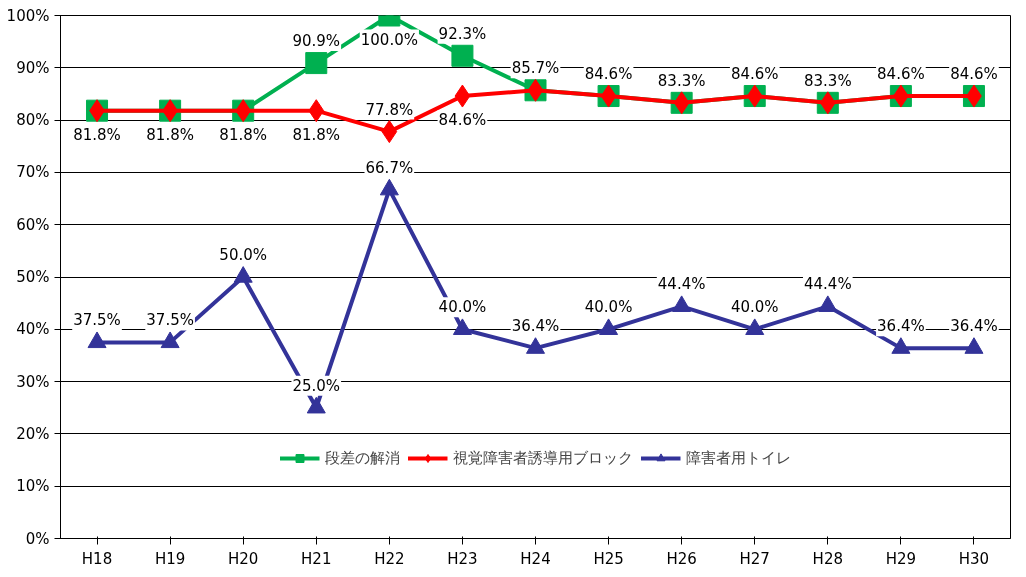 This screenshot has height=577, width=1026. Describe the element at coordinates (535, 558) in the screenshot. I see `x-tick-label: H24` at that location.